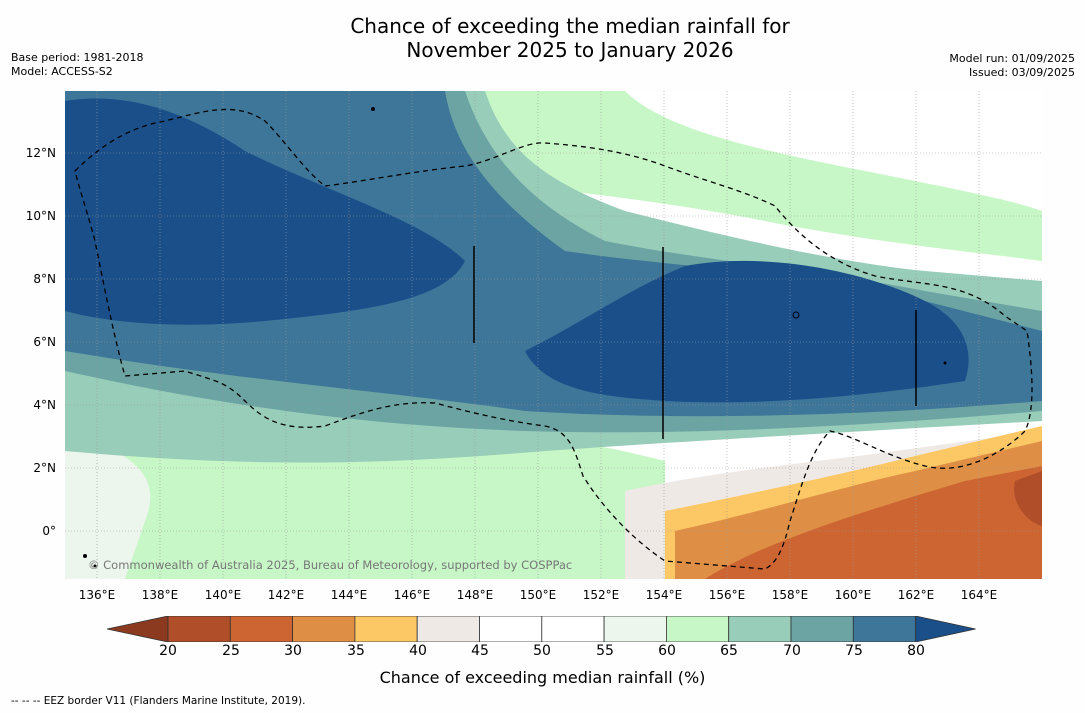  What do you see at coordinates (475, 595) in the screenshot?
I see `lon-label: 148°E` at bounding box center [475, 595].